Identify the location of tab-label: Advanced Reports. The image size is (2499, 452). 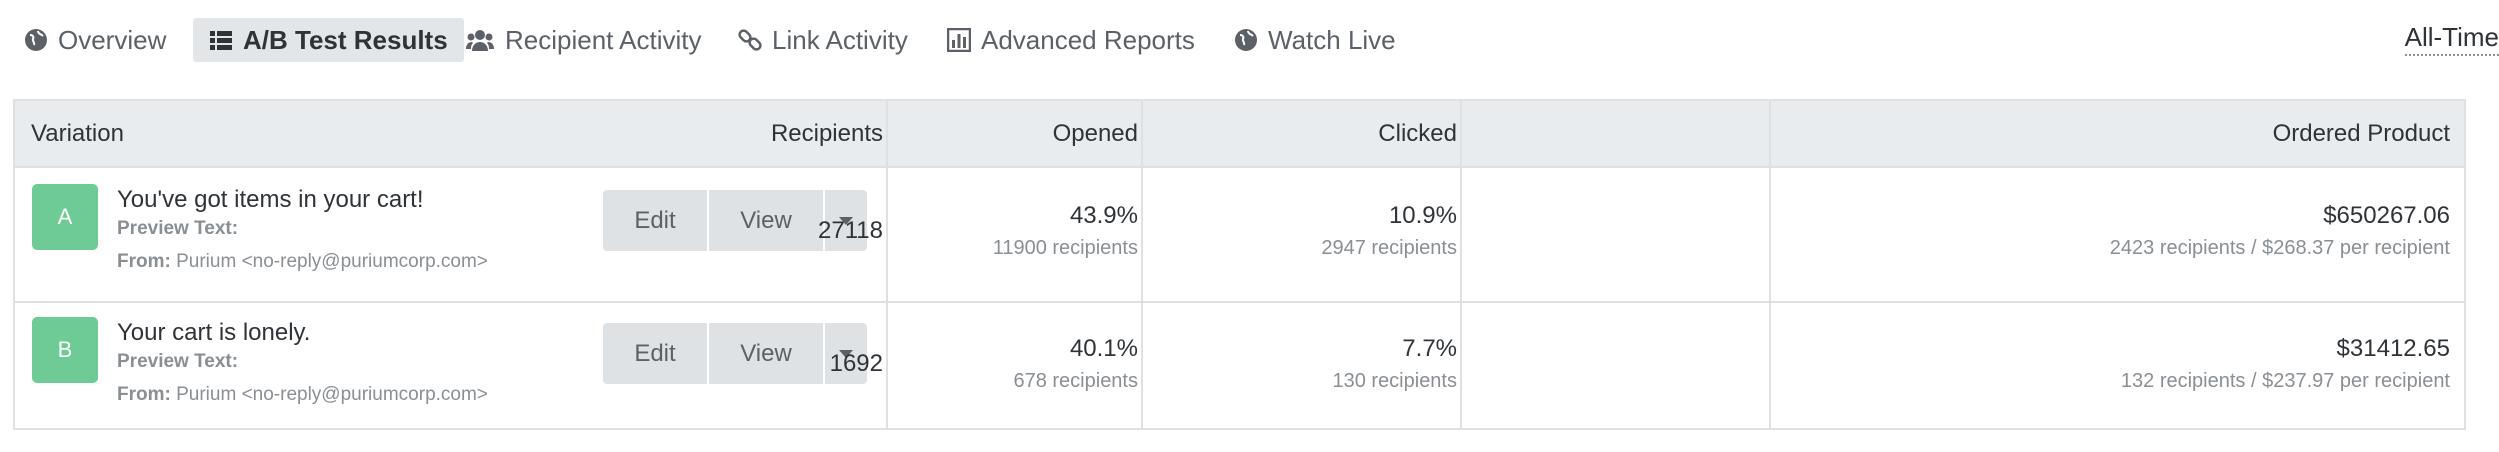
(1088, 39).